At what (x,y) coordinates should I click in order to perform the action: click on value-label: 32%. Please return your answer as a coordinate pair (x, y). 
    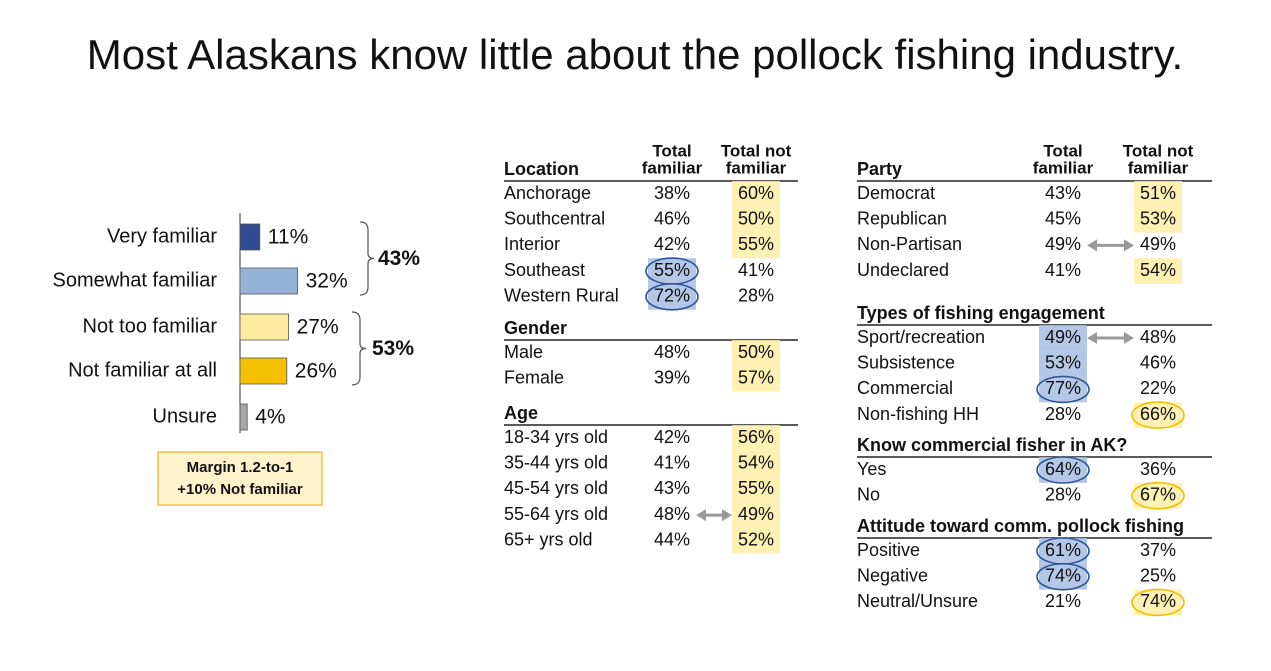
    Looking at the image, I should click on (327, 281).